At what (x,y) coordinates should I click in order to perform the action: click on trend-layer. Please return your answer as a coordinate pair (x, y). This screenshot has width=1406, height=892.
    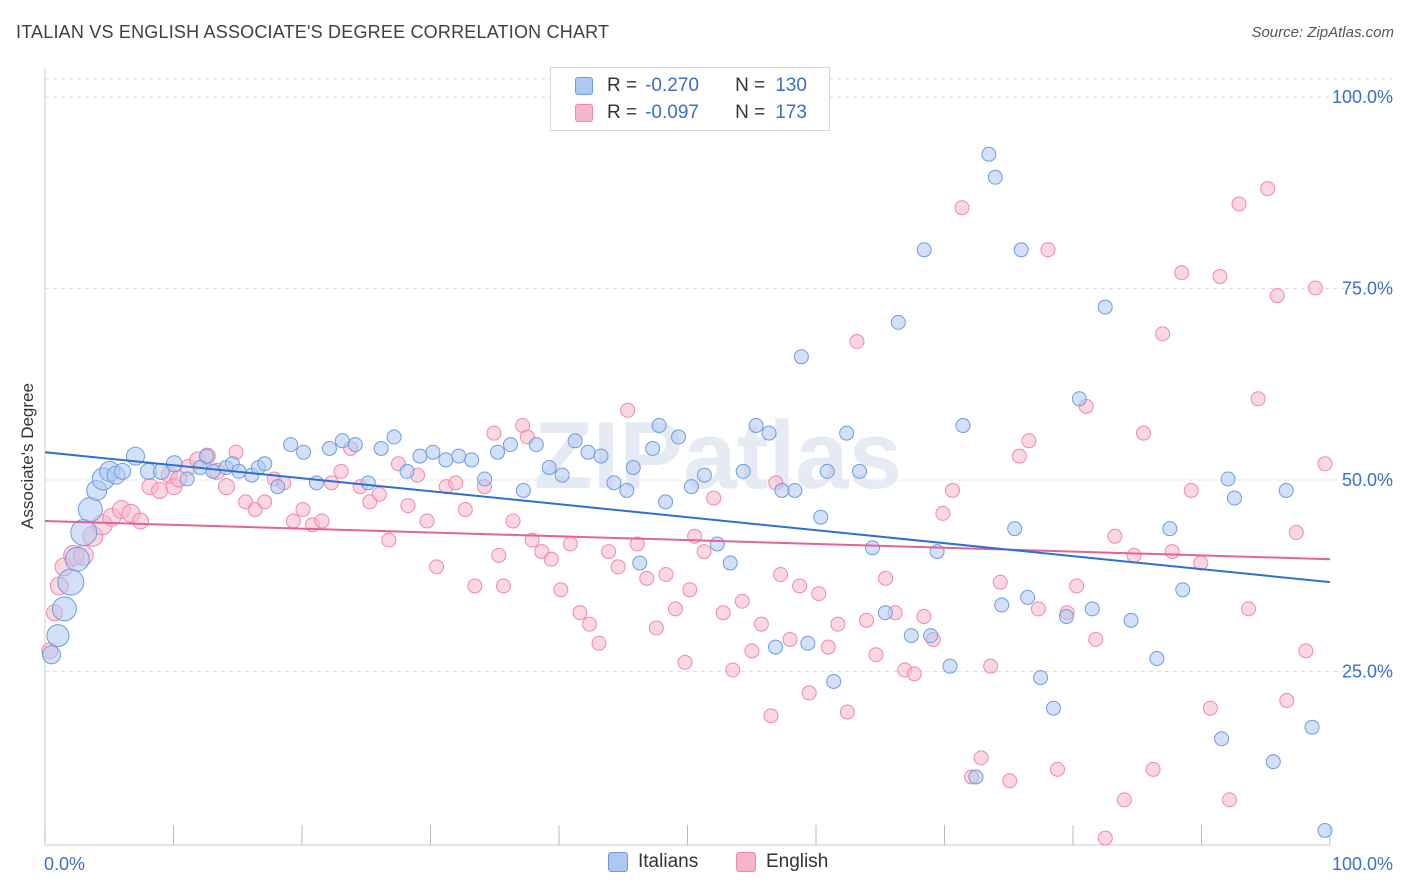
    Looking at the image, I should click on (687, 517).